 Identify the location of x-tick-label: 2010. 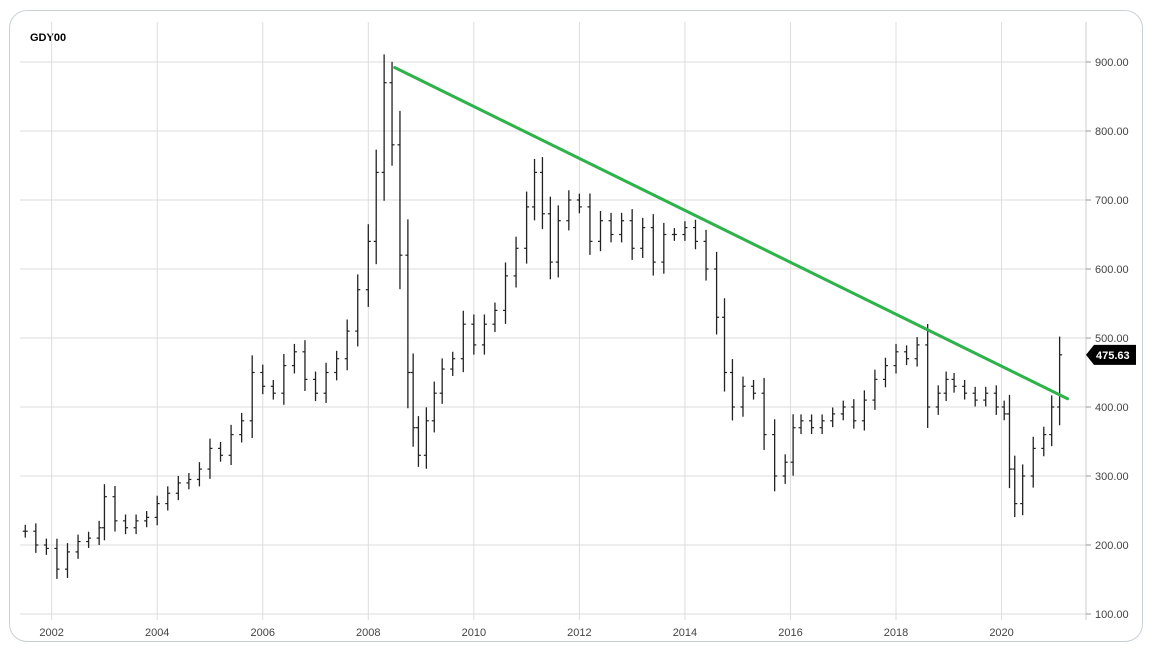
(474, 633).